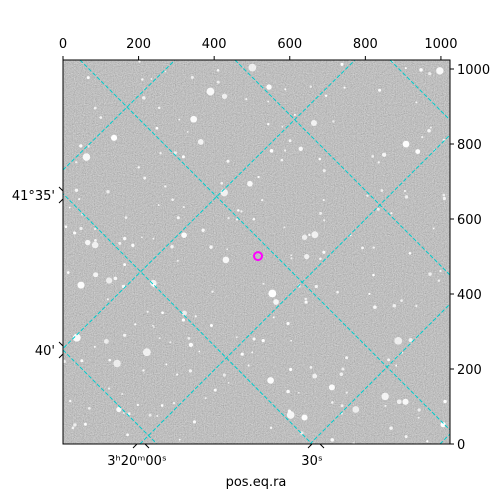 Image resolution: width=500 pixels, height=504 pixels. What do you see at coordinates (461, 445) in the screenshot?
I see `y-tick-label: 0` at bounding box center [461, 445].